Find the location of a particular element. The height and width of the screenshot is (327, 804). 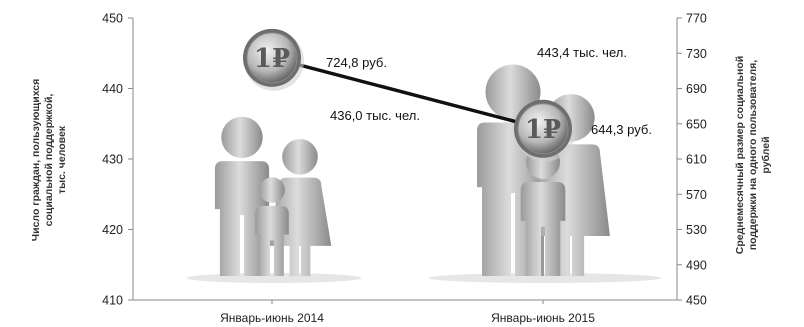

left-tick-label: 430 is located at coordinates (112, 160).